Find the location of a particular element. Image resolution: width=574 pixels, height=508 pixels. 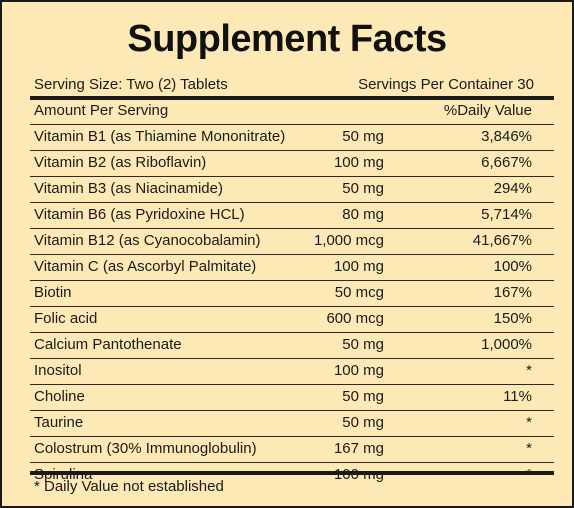

nutrient-daily-value: 6,667% is located at coordinates (506, 162).